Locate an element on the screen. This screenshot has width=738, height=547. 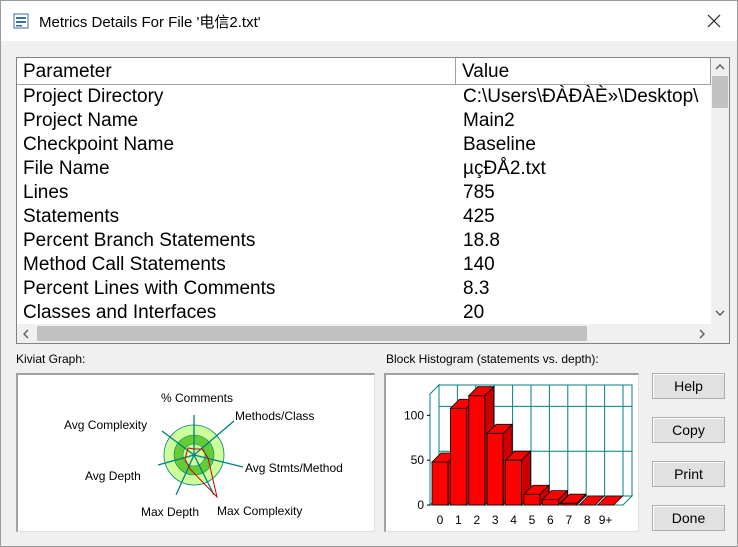
histogram-x-tick-label: 4 is located at coordinates (513, 520).